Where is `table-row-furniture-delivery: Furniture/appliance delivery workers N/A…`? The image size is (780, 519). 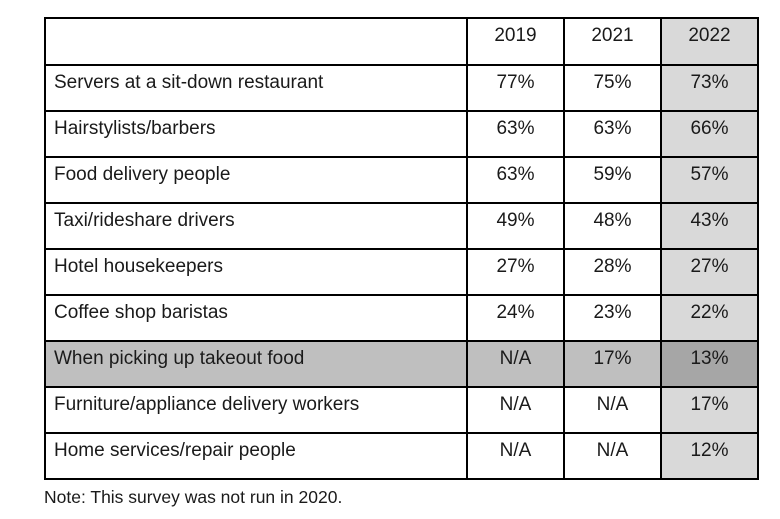
table-row-furniture-delivery: Furniture/appliance delivery workers N/A… is located at coordinates (401, 410).